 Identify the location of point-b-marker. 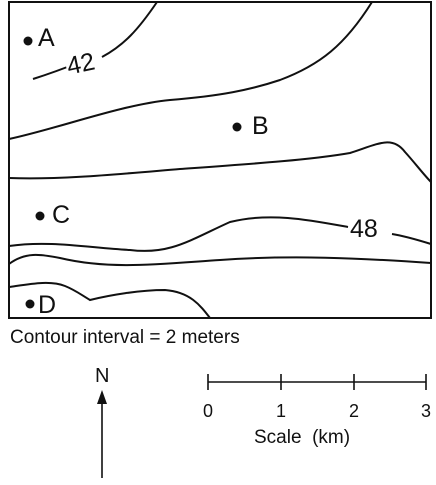
(237, 127).